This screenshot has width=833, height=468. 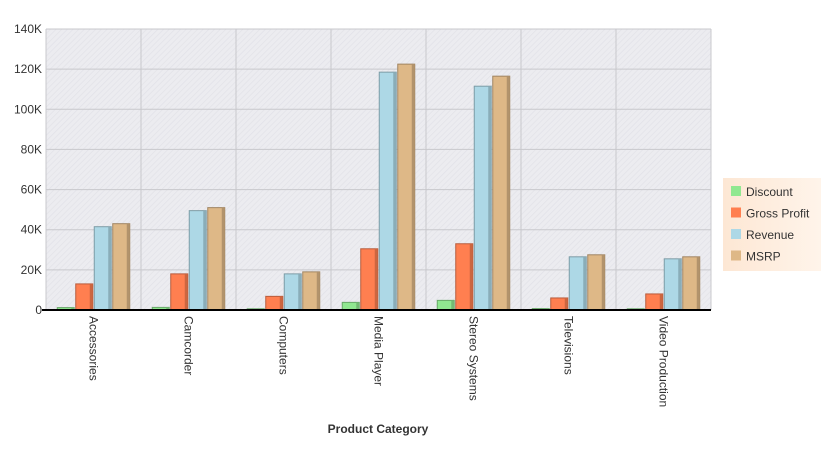 What do you see at coordinates (769, 192) in the screenshot?
I see `legend-item-label: Discount` at bounding box center [769, 192].